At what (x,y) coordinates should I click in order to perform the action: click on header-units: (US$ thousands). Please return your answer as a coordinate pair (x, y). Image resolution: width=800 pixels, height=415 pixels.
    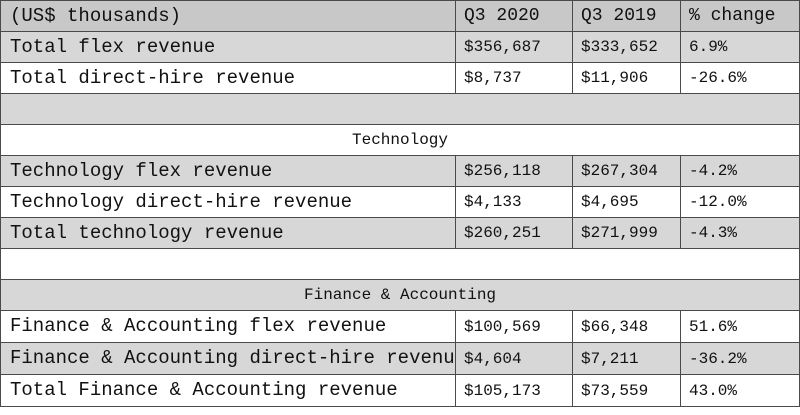
    Looking at the image, I should click on (228, 16).